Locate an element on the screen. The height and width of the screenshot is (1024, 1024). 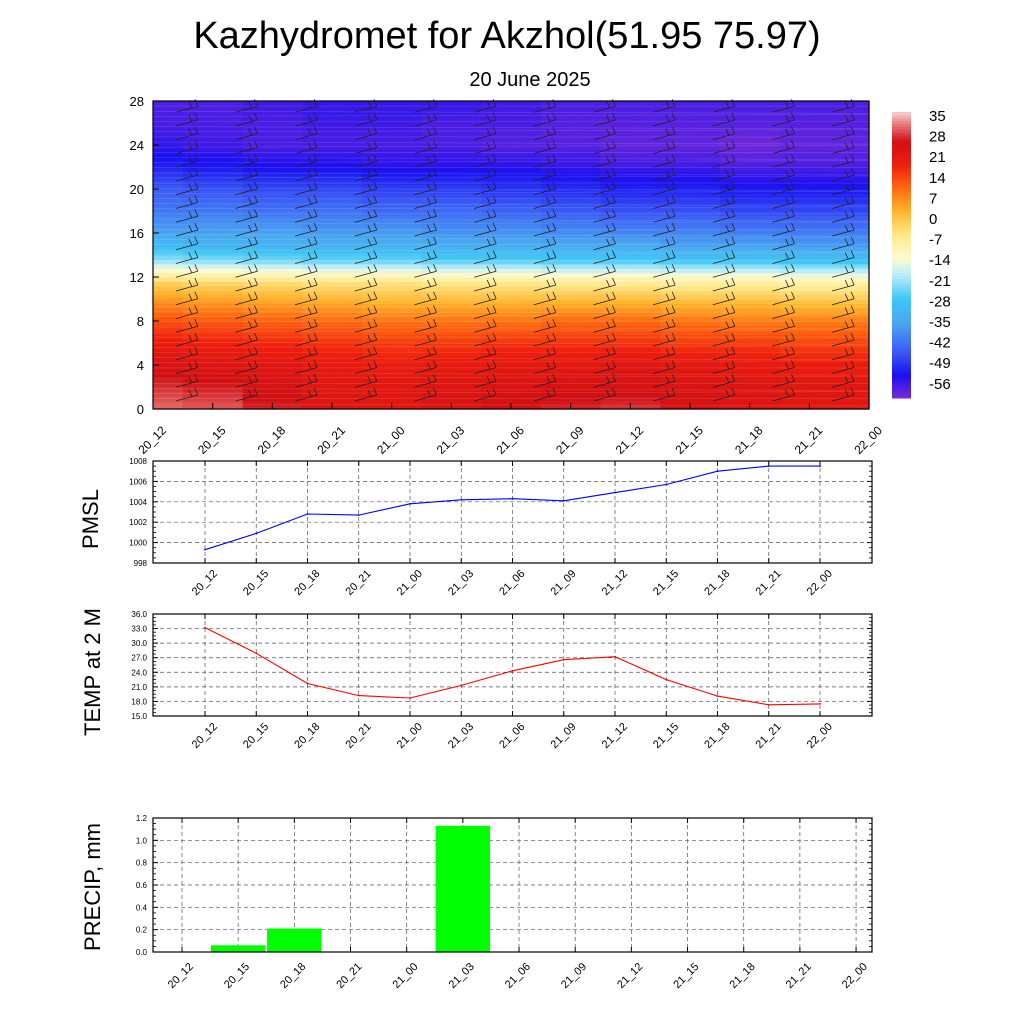
colorbar-label: -28 is located at coordinates (940, 301).